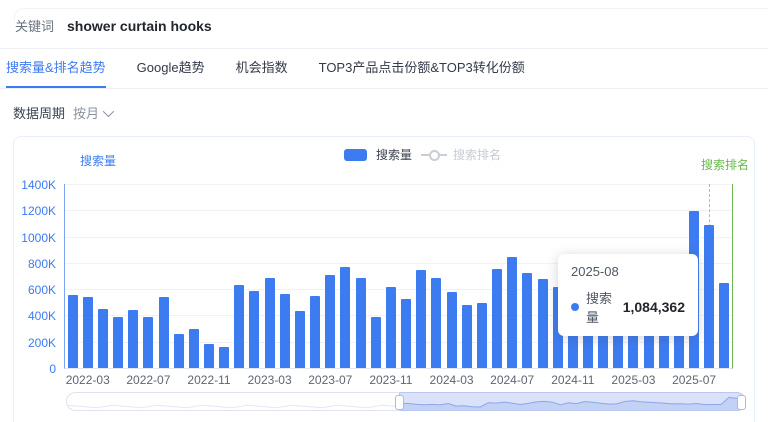  Describe the element at coordinates (741, 402) in the screenshot. I see `datazoom-right-handle` at that location.